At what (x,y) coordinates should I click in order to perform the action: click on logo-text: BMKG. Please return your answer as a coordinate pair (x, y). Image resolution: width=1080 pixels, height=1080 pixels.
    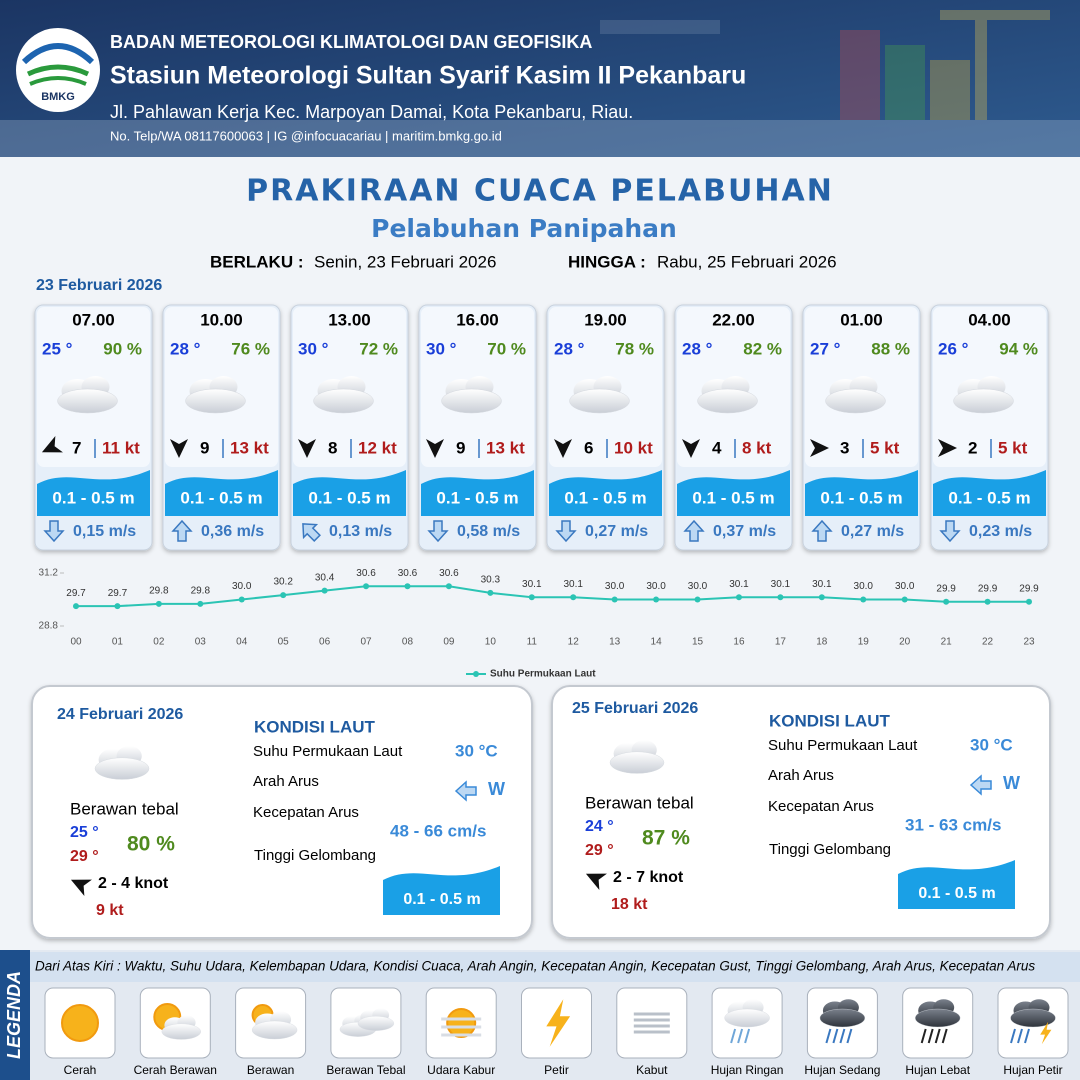
    Looking at the image, I should click on (58, 97).